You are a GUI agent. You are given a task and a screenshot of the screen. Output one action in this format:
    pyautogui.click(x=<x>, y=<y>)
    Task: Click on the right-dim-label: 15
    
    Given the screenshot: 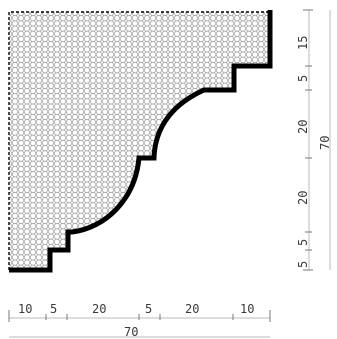 What is the action you would take?
    pyautogui.click(x=303, y=43)
    